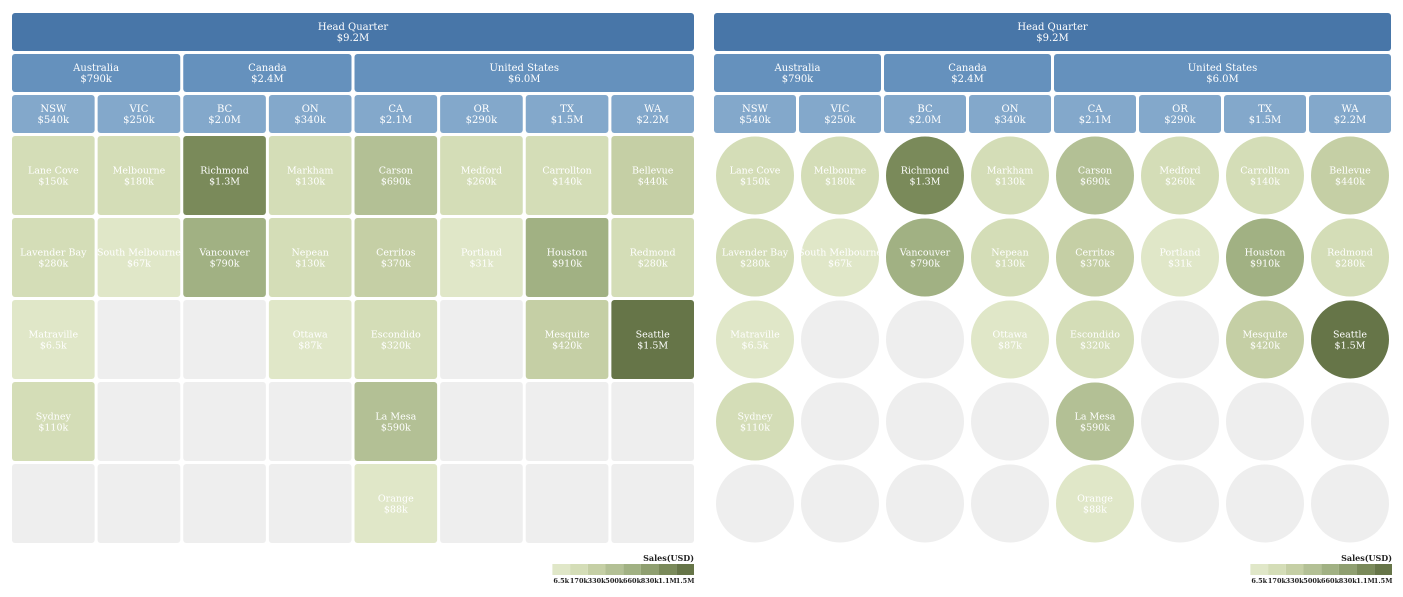  I want to click on city-label: Portland, so click(481, 253).